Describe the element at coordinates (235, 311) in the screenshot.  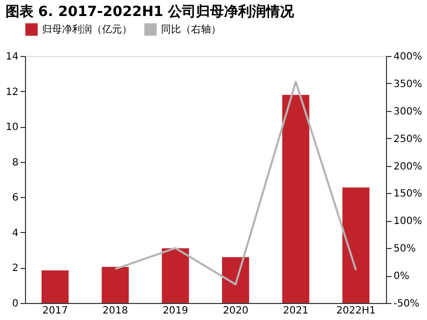
I see `x-tick-label: 2020` at that location.